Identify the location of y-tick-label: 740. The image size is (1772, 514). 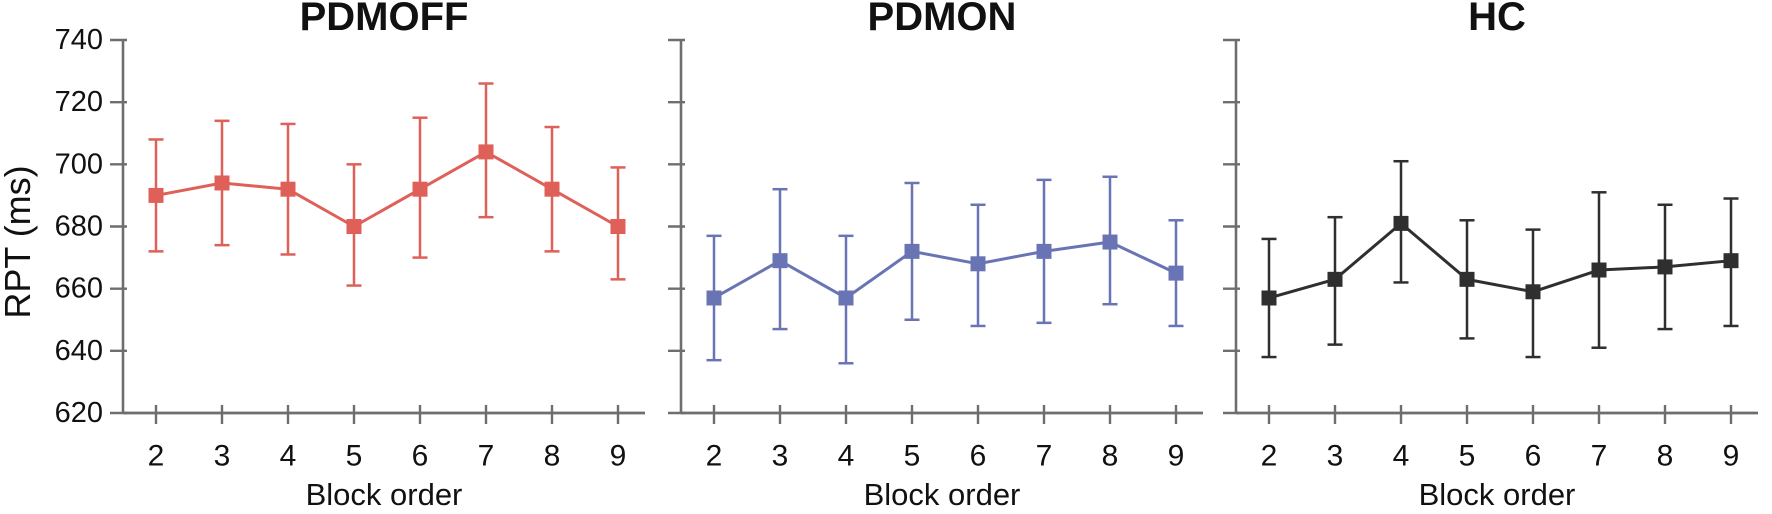
(79, 40).